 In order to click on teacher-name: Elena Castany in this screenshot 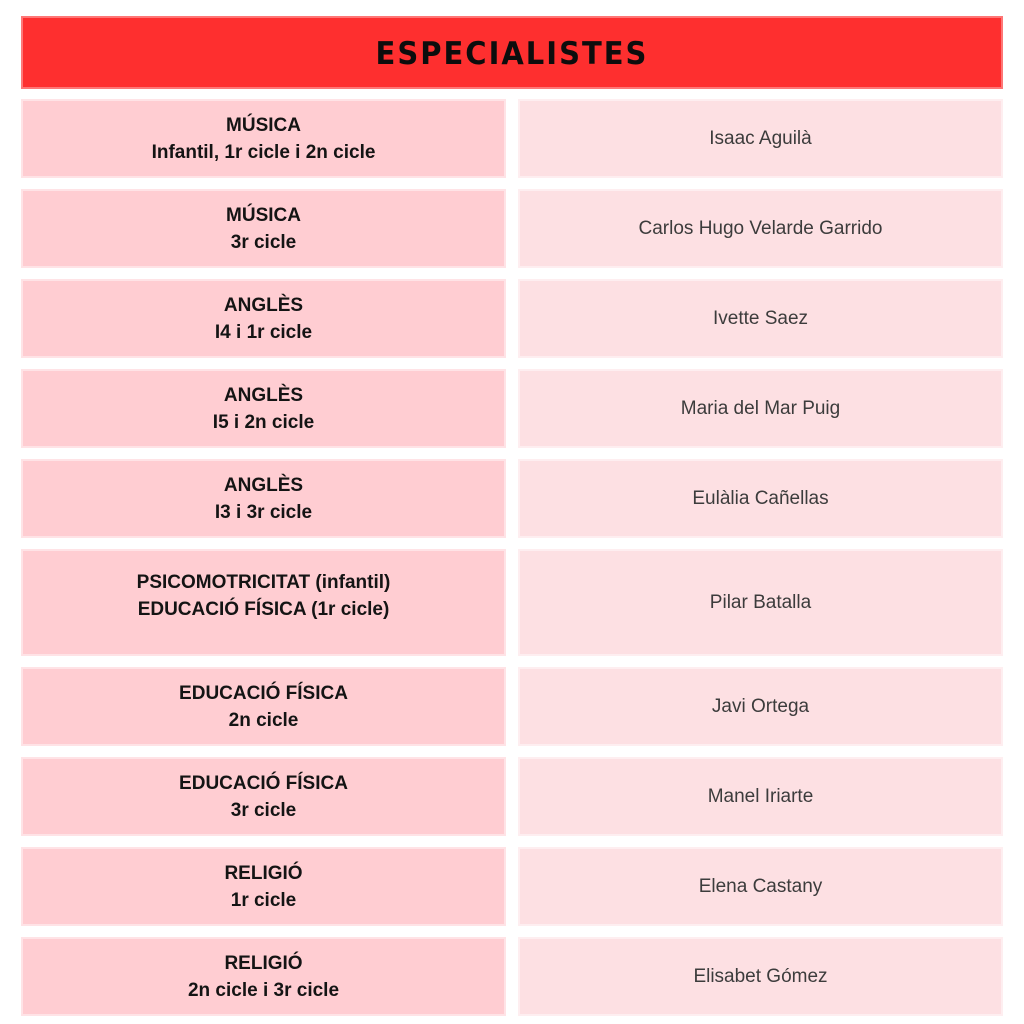, I will do `click(760, 886)`.